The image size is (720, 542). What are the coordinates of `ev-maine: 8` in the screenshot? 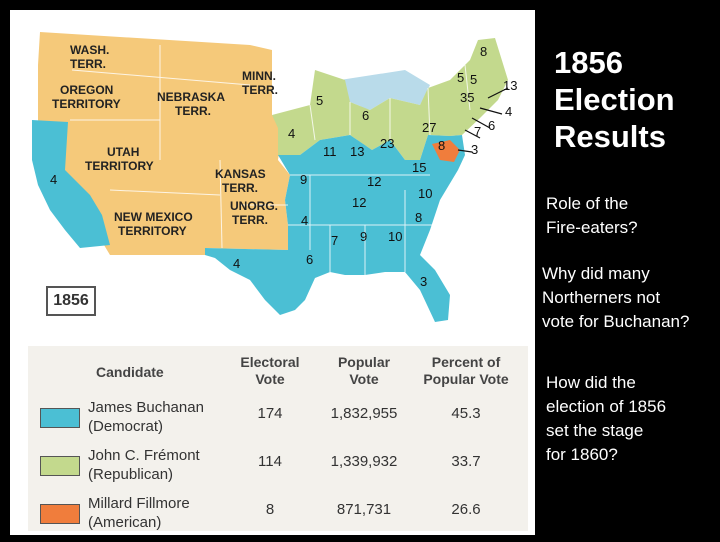 It's located at (483, 51).